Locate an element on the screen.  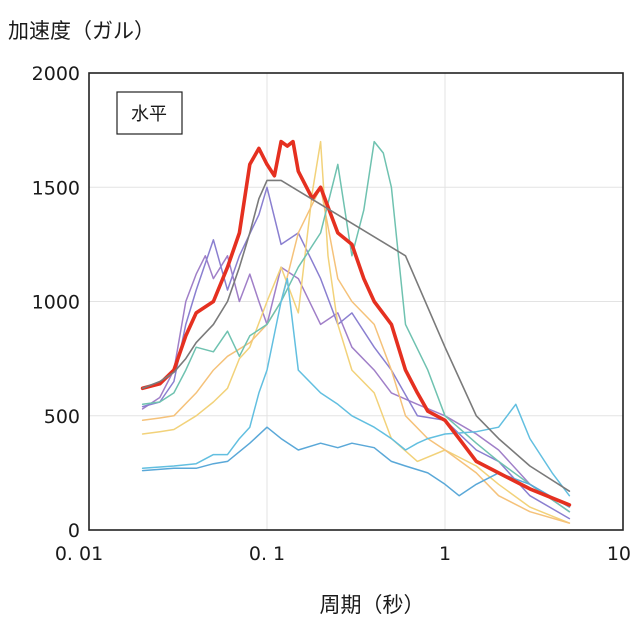
y-tick-label: 1000 is located at coordinates (56, 303).